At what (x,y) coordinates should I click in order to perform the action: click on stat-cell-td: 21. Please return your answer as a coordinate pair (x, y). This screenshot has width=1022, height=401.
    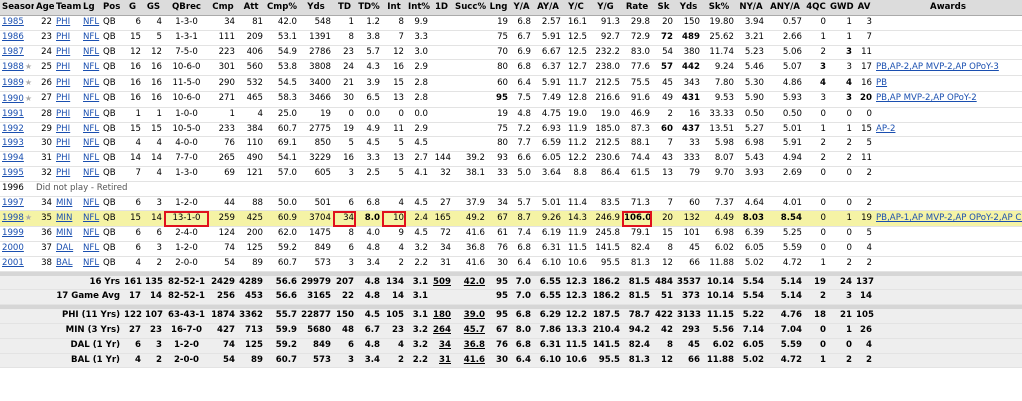
    Looking at the image, I should click on (344, 83).